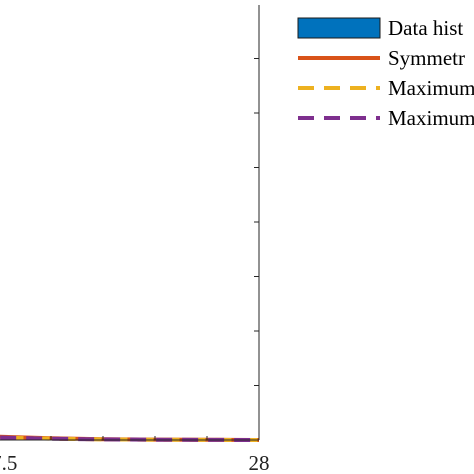 The height and width of the screenshot is (474, 474). I want to click on legend-label-2: Maximum, so click(431, 88).